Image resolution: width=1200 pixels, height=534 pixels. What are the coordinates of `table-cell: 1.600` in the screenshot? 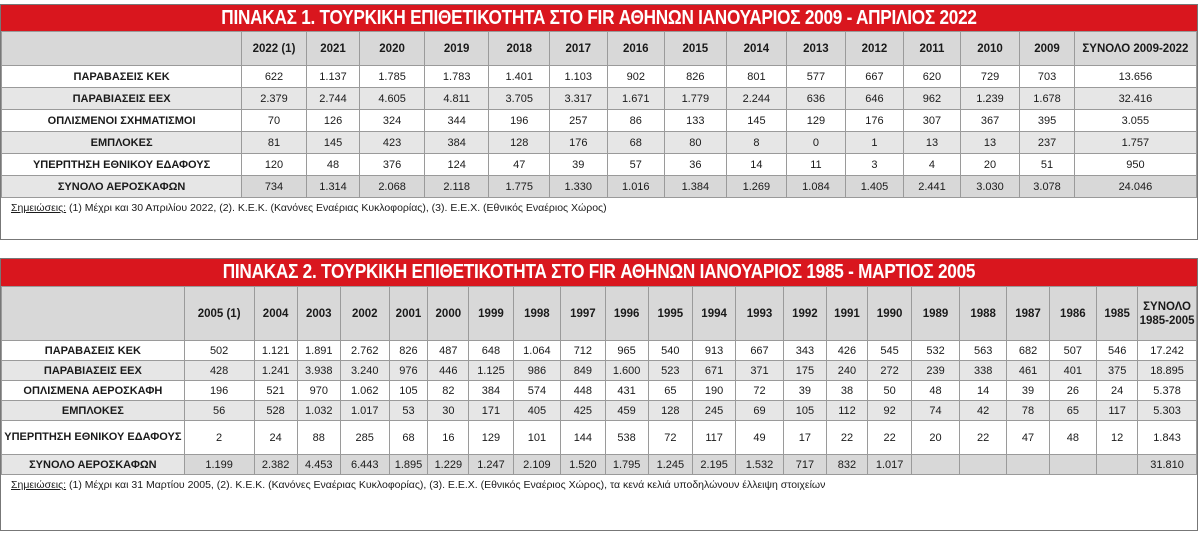 It's located at (626, 370).